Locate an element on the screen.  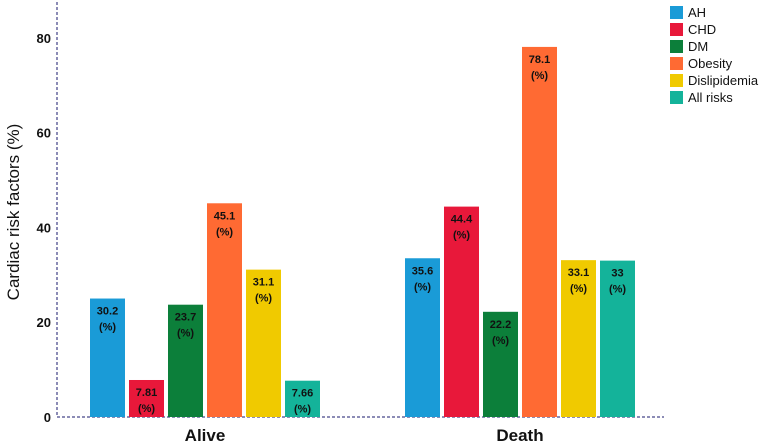
y-tick-label: 0 is located at coordinates (47, 417).